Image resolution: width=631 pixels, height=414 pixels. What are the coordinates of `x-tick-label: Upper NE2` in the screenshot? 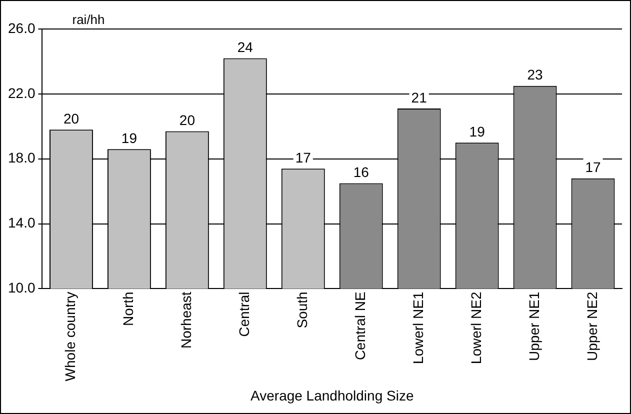 It's located at (592, 326).